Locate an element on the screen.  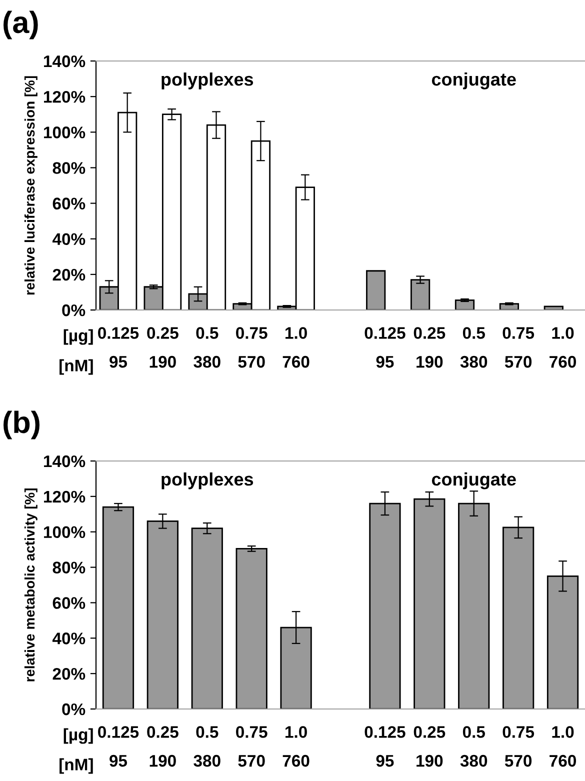
y-axis-title: relative luciferase expression [%] is located at coordinates (31, 185).